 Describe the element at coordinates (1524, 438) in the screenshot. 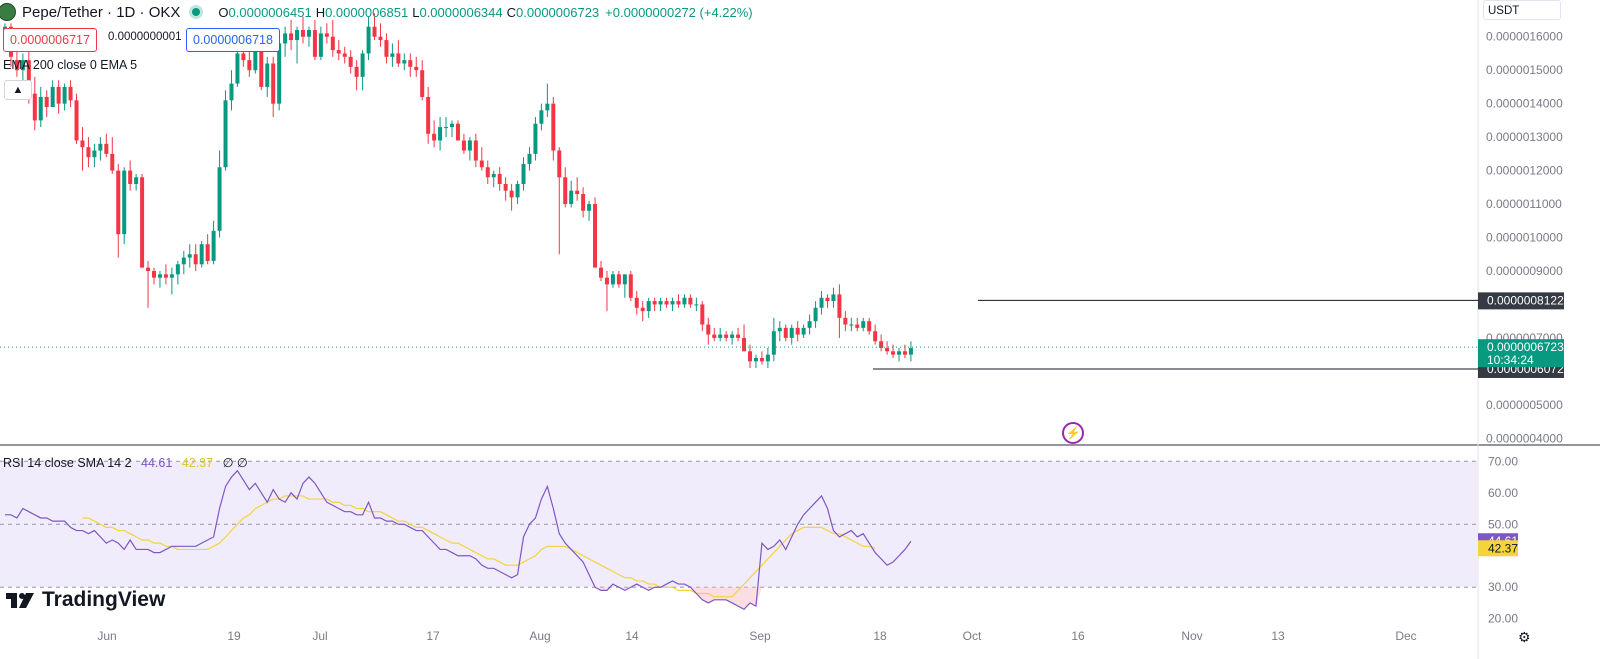

I see `price-axis-label-10: 0.0000004000` at that location.